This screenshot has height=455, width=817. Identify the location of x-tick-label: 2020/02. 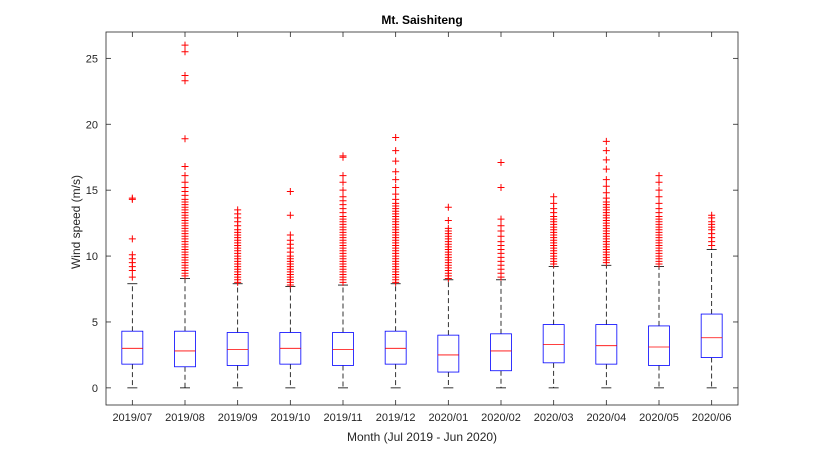
(501, 418).